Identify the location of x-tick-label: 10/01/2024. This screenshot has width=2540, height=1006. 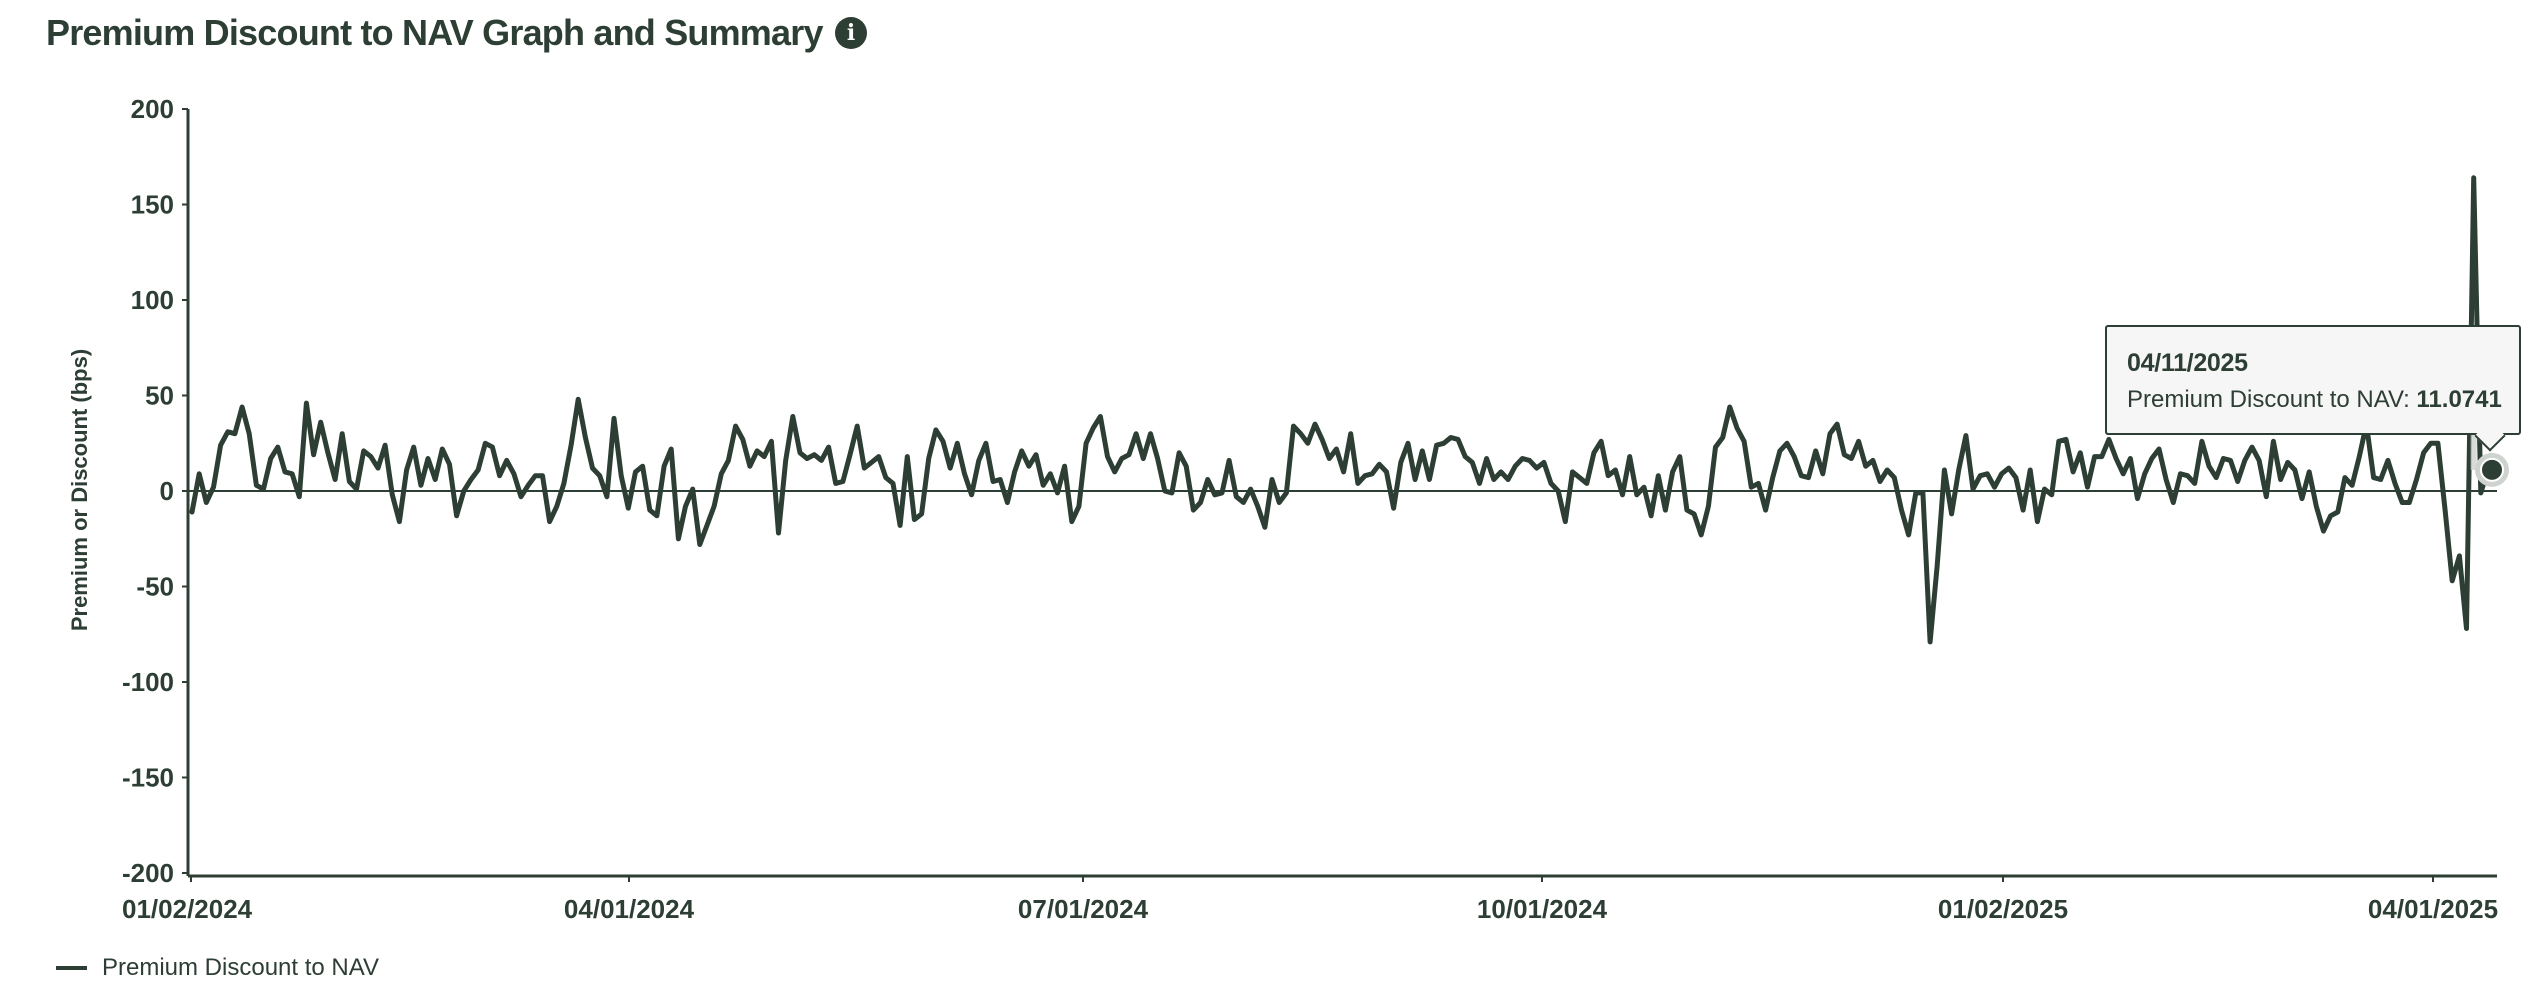
(1542, 909).